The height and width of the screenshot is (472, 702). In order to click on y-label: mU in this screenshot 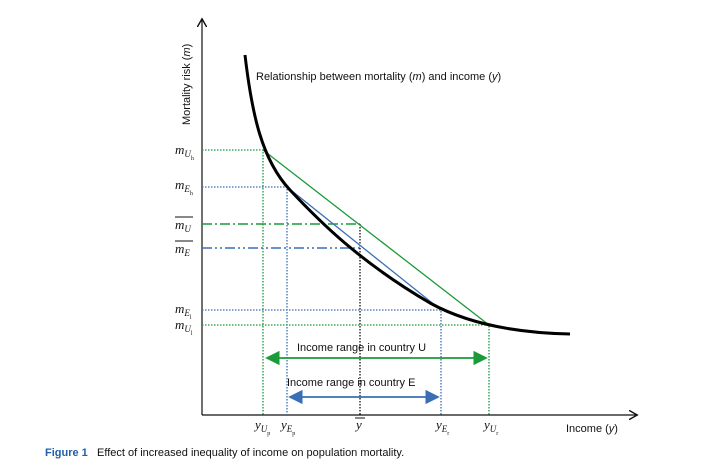, I will do `click(183, 225)`.